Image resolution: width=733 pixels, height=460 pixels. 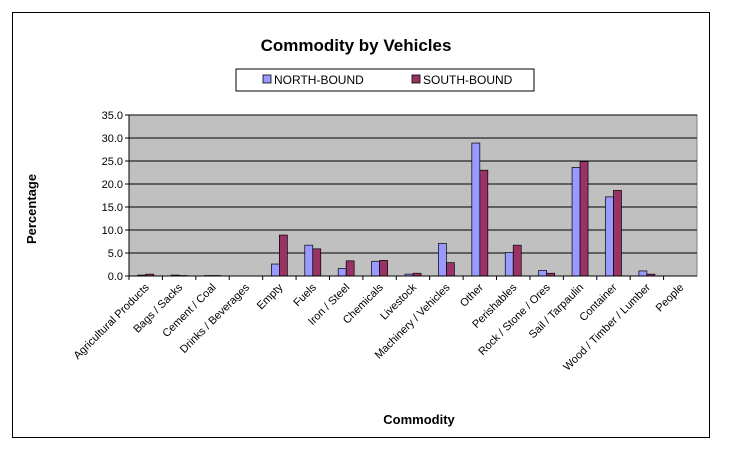 What do you see at coordinates (472, 295) in the screenshot?
I see `x-tick-label: Other` at bounding box center [472, 295].